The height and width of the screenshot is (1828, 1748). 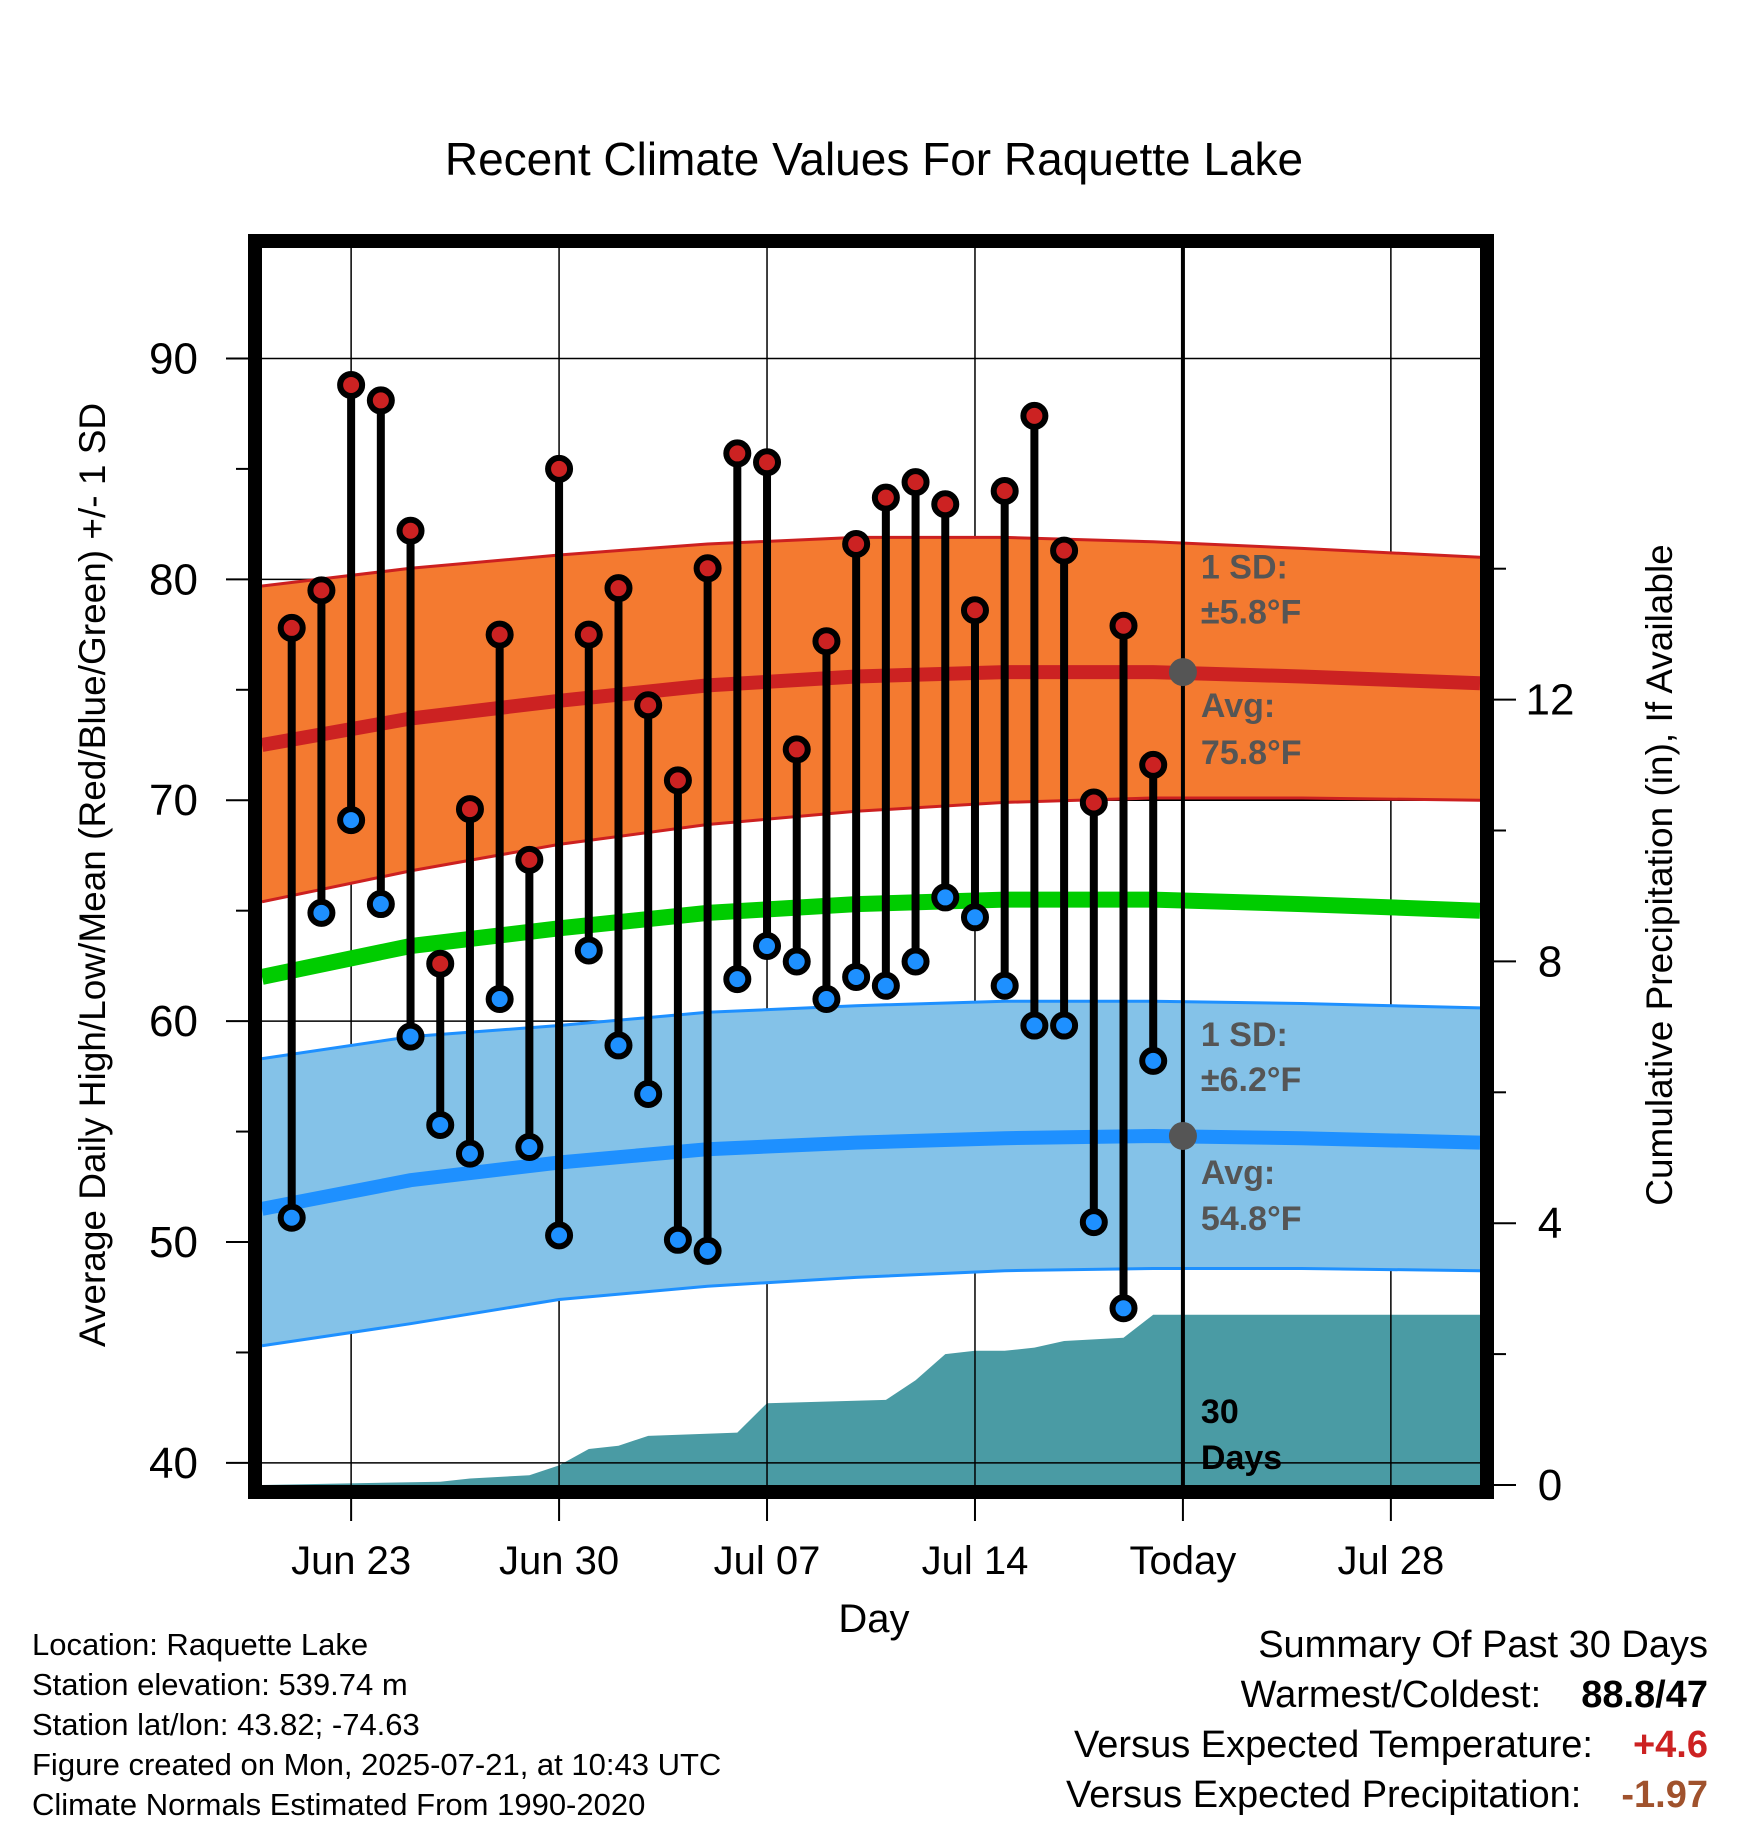 I want to click on summary-title: Summary Of Past 30 Days, so click(x=1483, y=1645).